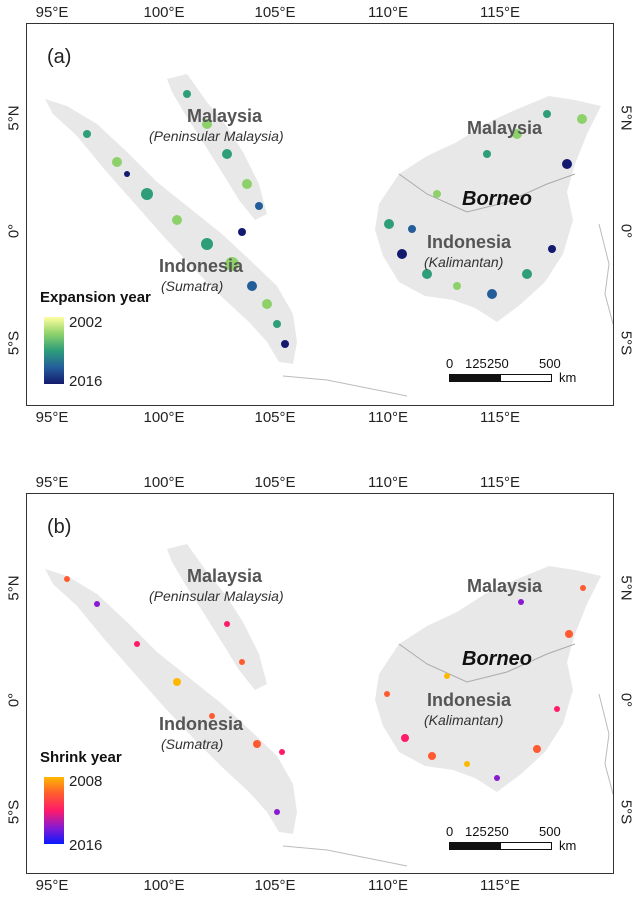 This screenshot has height=900, width=639. Describe the element at coordinates (86, 781) in the screenshot. I see `legend-top-value: 2008` at that location.